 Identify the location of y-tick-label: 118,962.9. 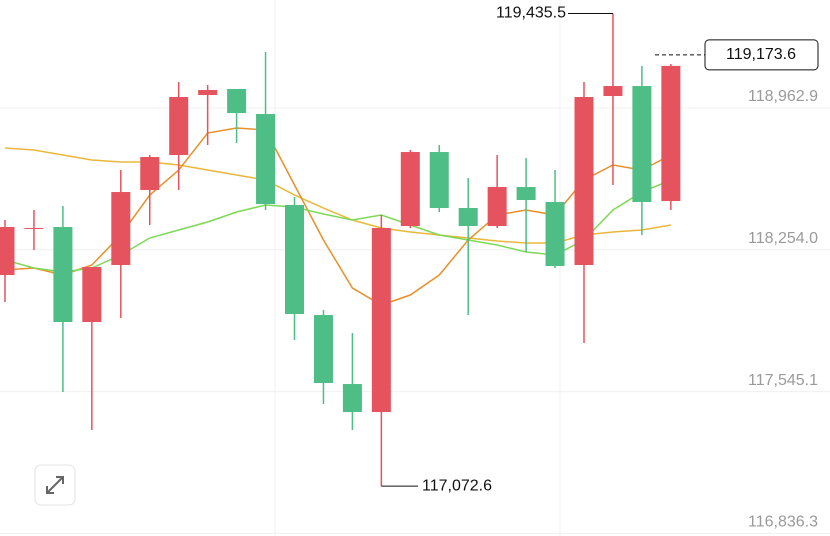
(783, 96).